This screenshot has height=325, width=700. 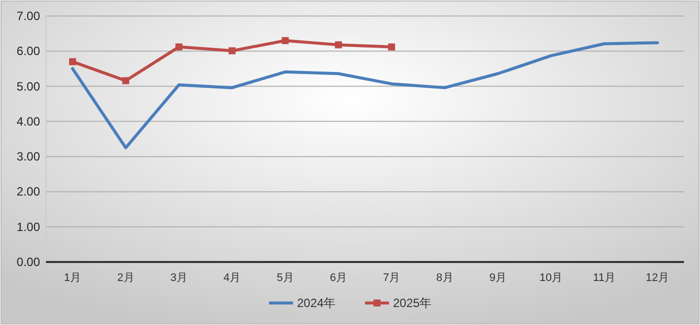 What do you see at coordinates (73, 278) in the screenshot?
I see `x-tick-label: 1月` at bounding box center [73, 278].